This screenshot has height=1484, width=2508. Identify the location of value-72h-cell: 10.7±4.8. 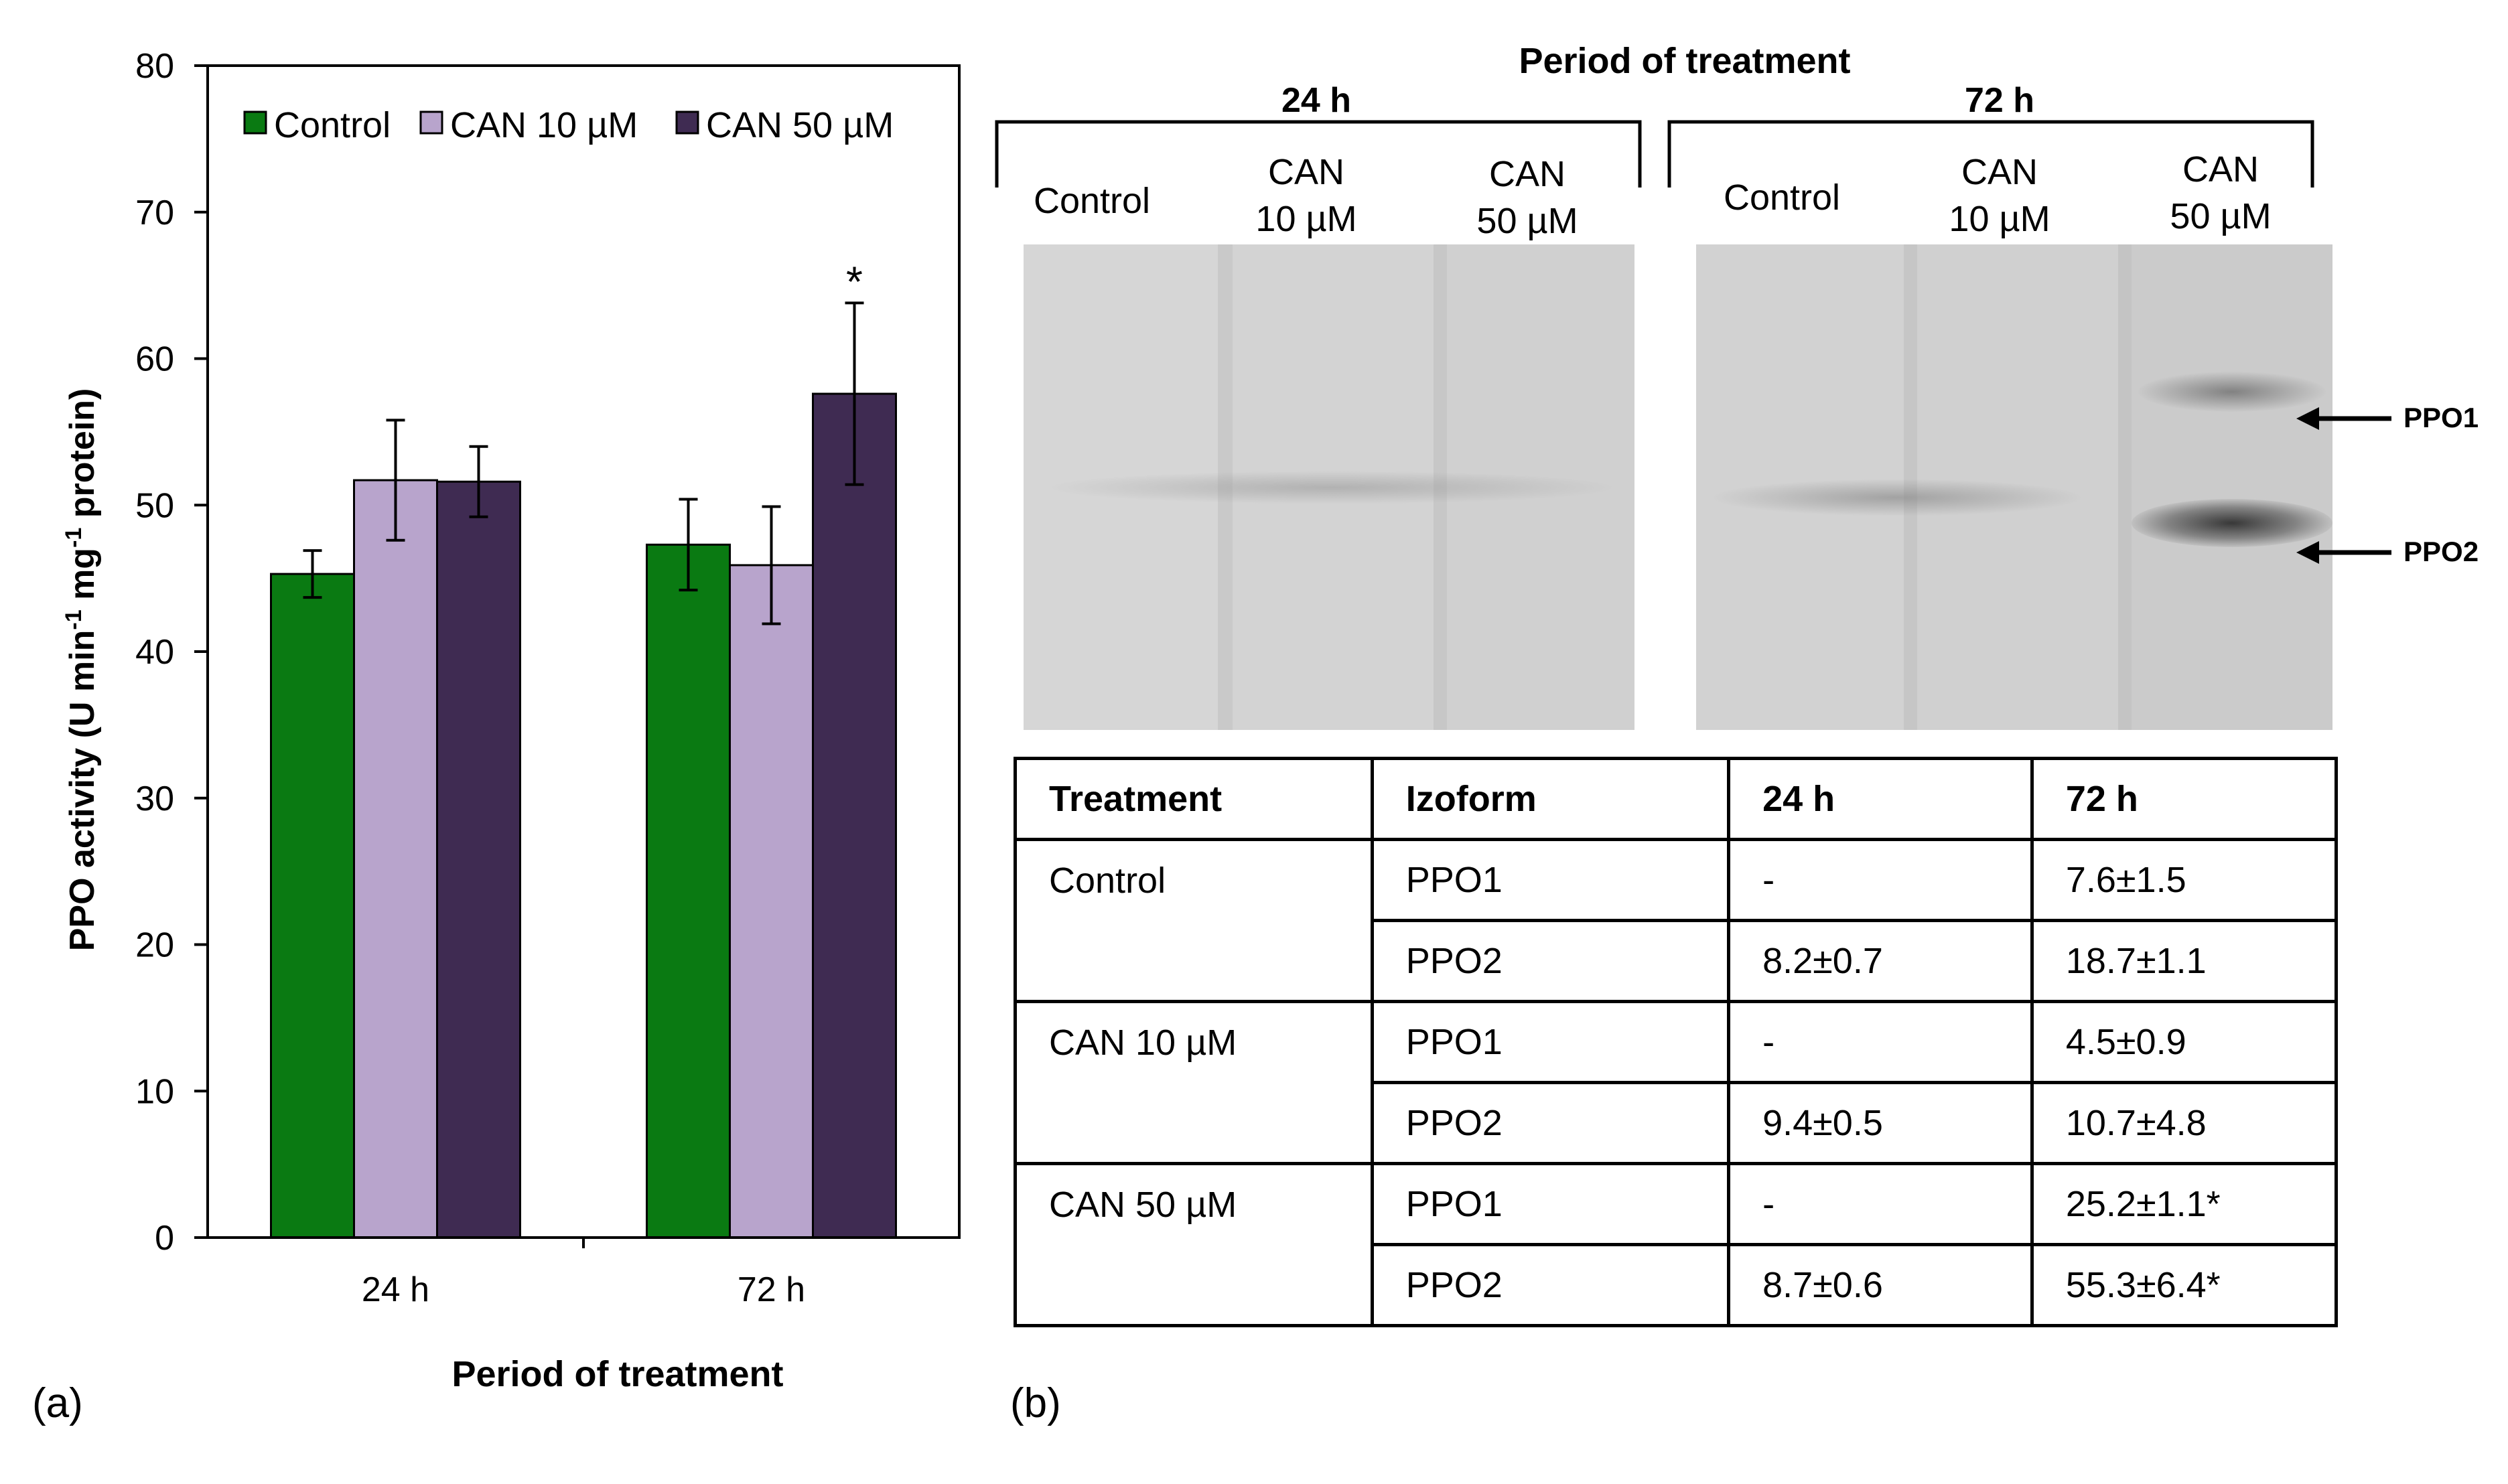
(2184, 1123).